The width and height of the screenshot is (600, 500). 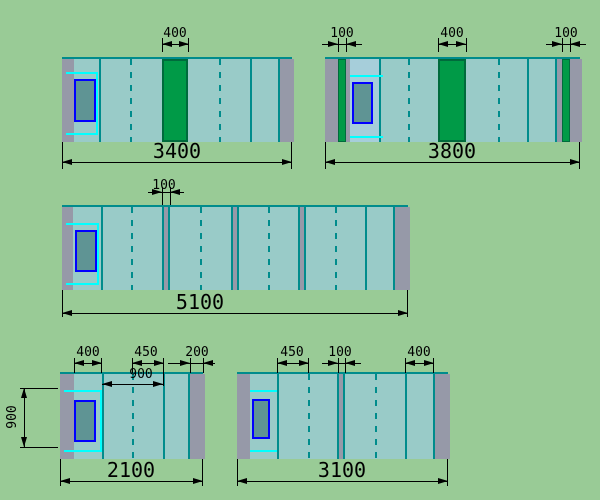 What do you see at coordinates (12, 417) in the screenshot?
I see `dim-label-vertical: 900` at bounding box center [12, 417].